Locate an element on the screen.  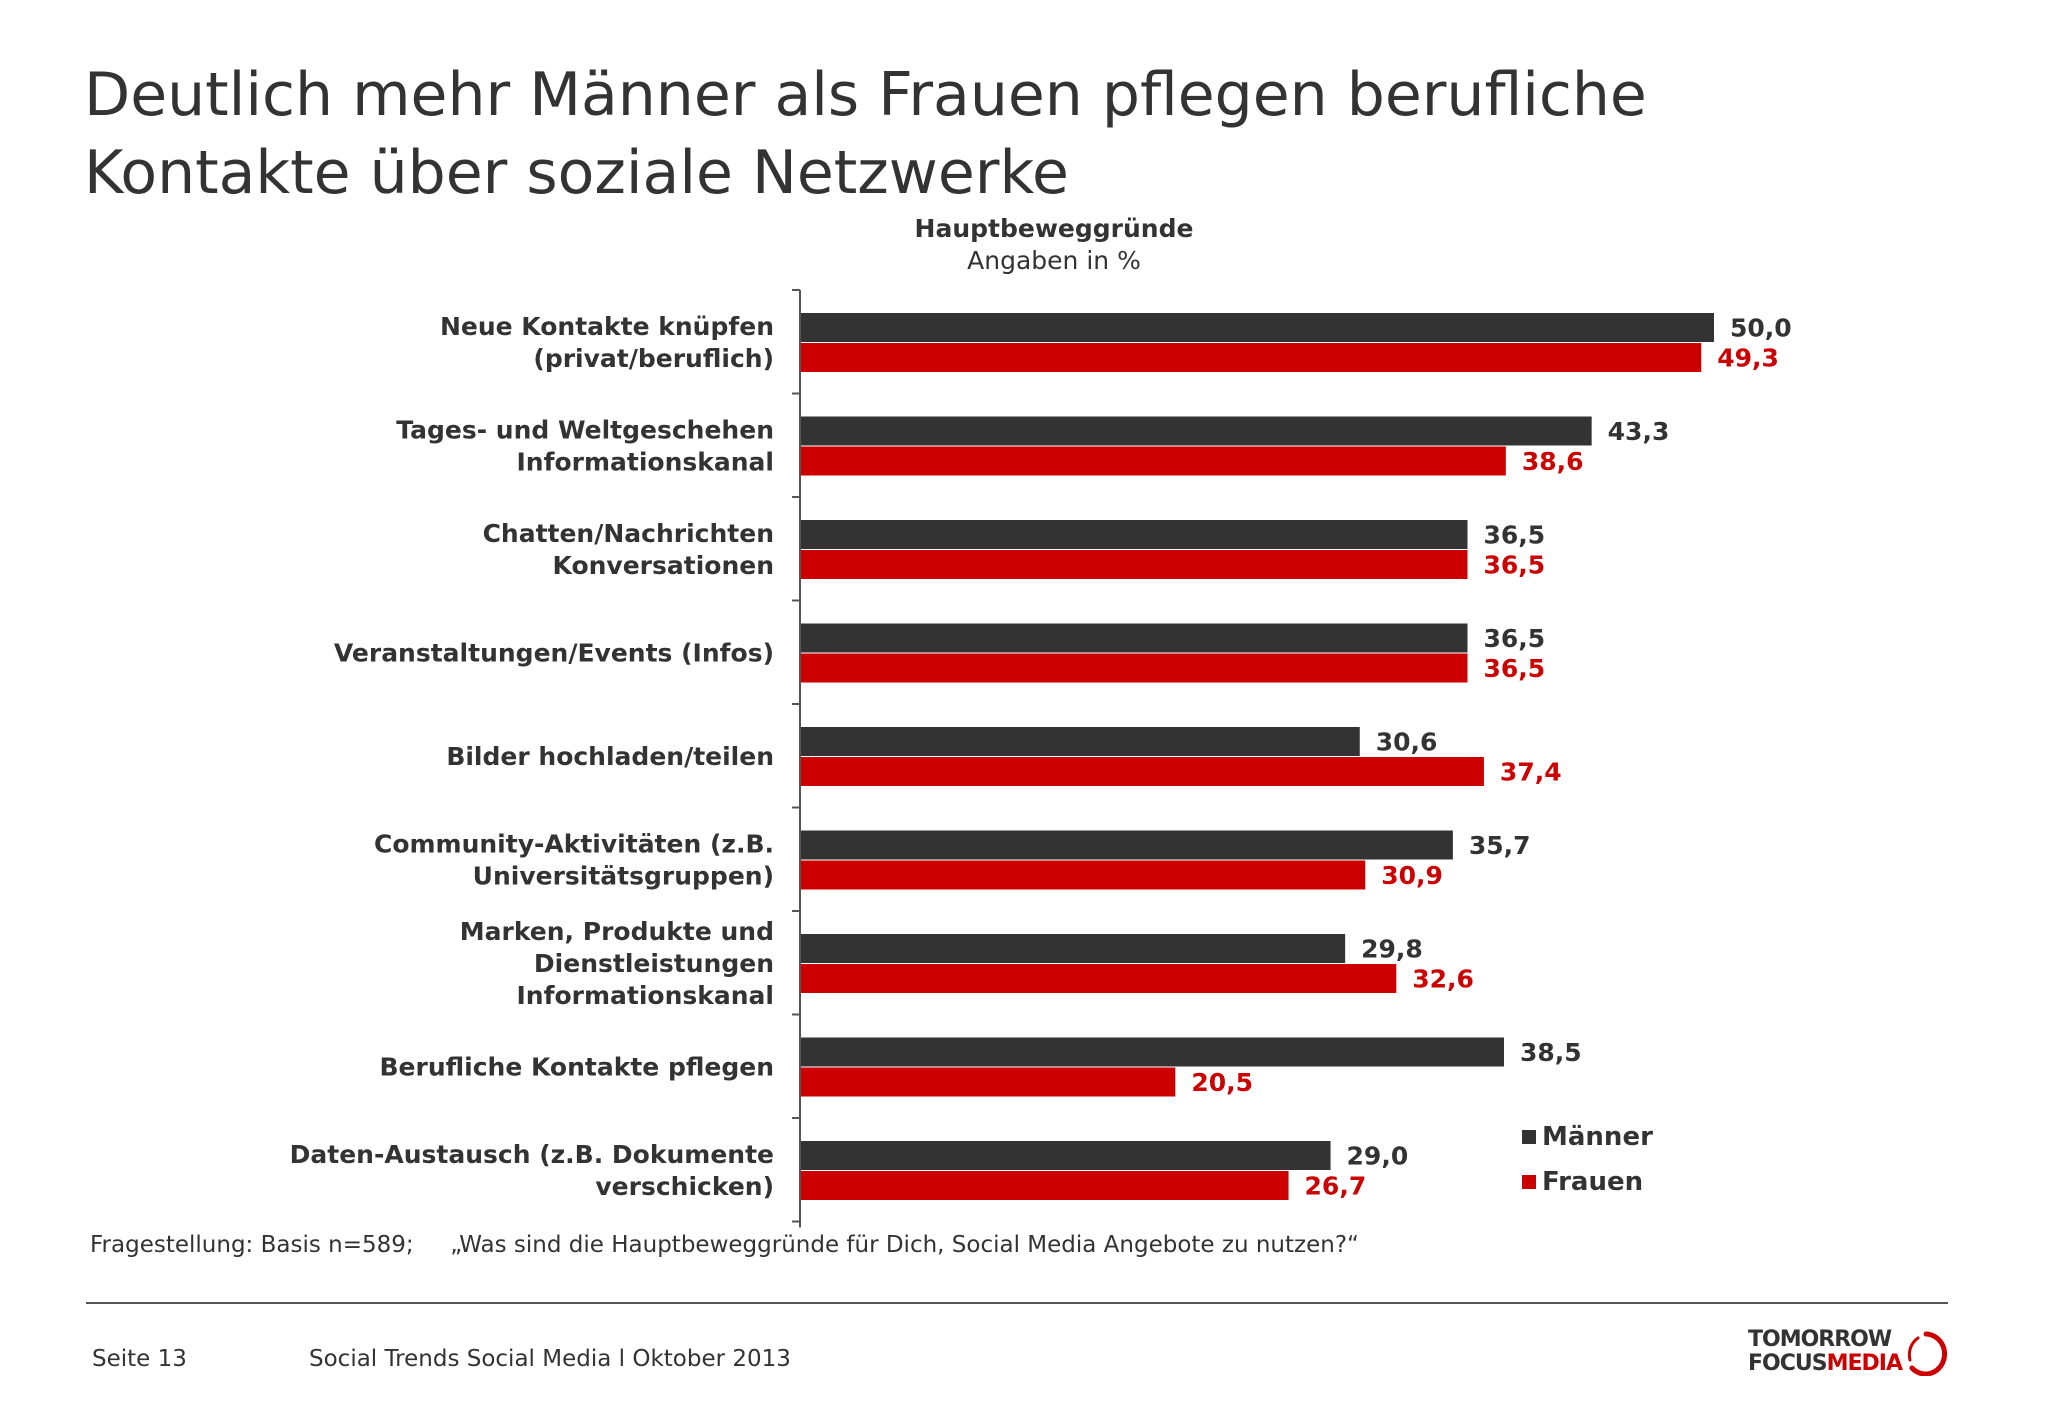
data-label-frauen: 49,3 is located at coordinates (1748, 358).